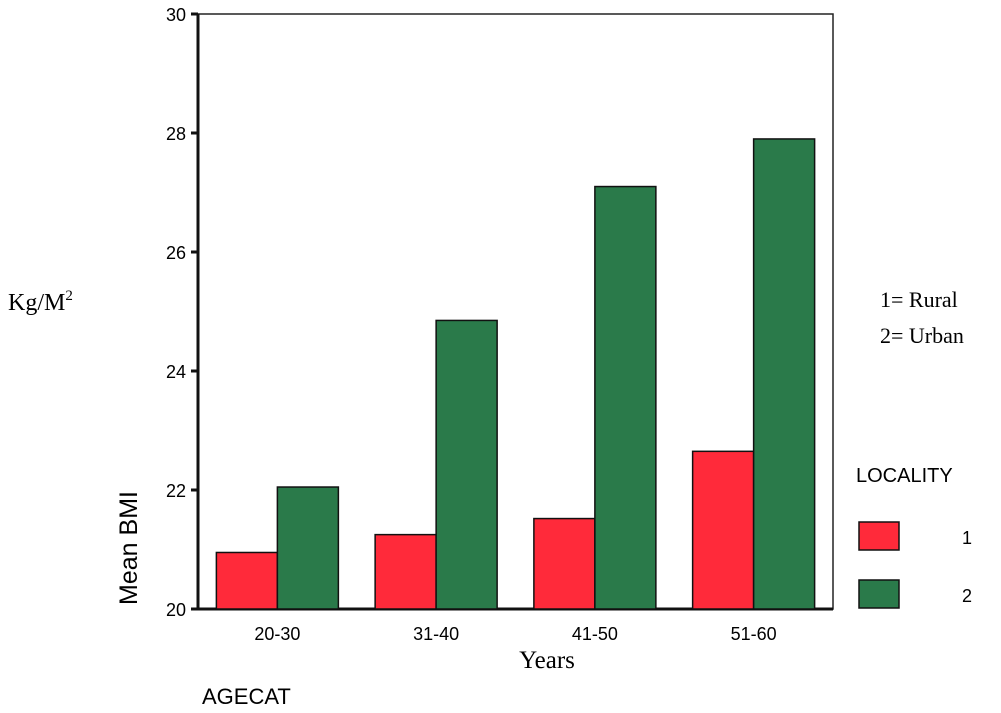  Describe the element at coordinates (176, 491) in the screenshot. I see `y-tick-label: 22` at that location.